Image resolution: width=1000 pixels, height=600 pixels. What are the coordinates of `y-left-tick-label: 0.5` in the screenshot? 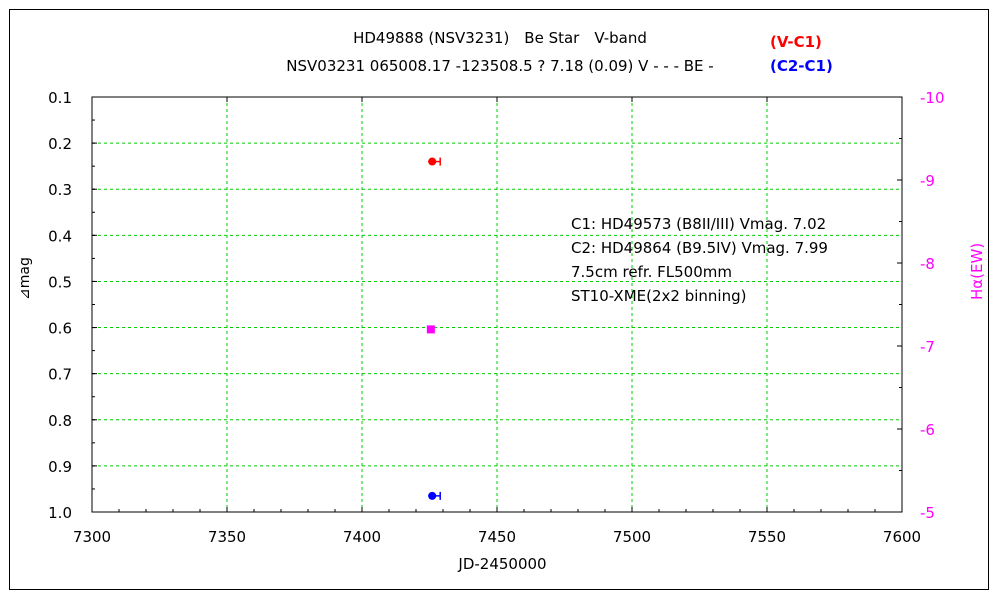 It's located at (60, 282).